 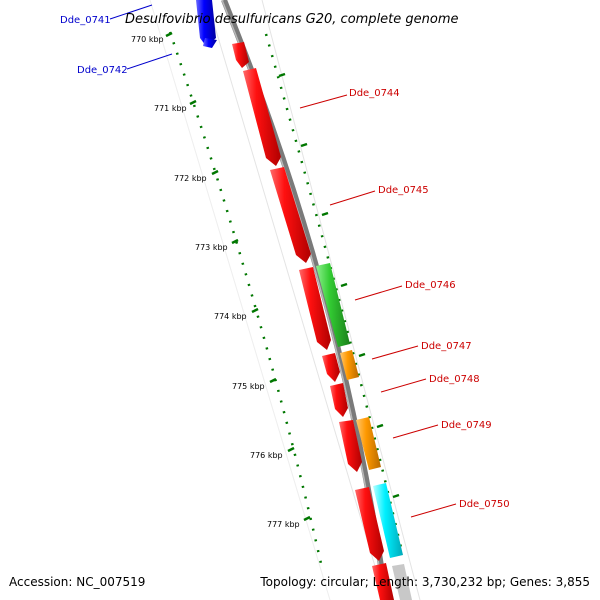 What do you see at coordinates (331, 367) in the screenshot?
I see `gene-dde-0747-arrow` at bounding box center [331, 367].